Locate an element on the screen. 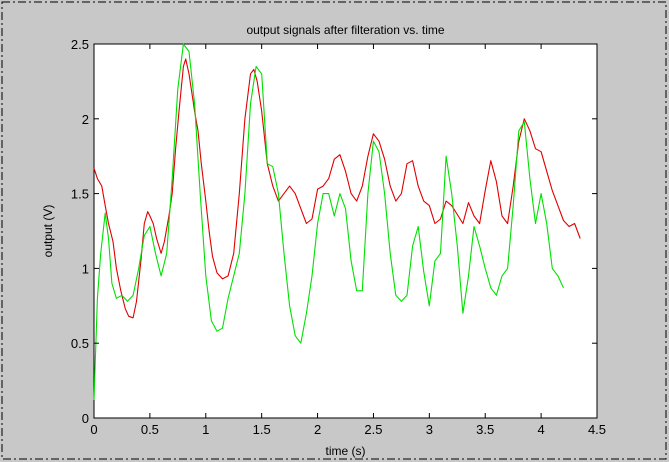 This screenshot has height=462, width=669. x-tick-label: 1.5 is located at coordinates (262, 429).